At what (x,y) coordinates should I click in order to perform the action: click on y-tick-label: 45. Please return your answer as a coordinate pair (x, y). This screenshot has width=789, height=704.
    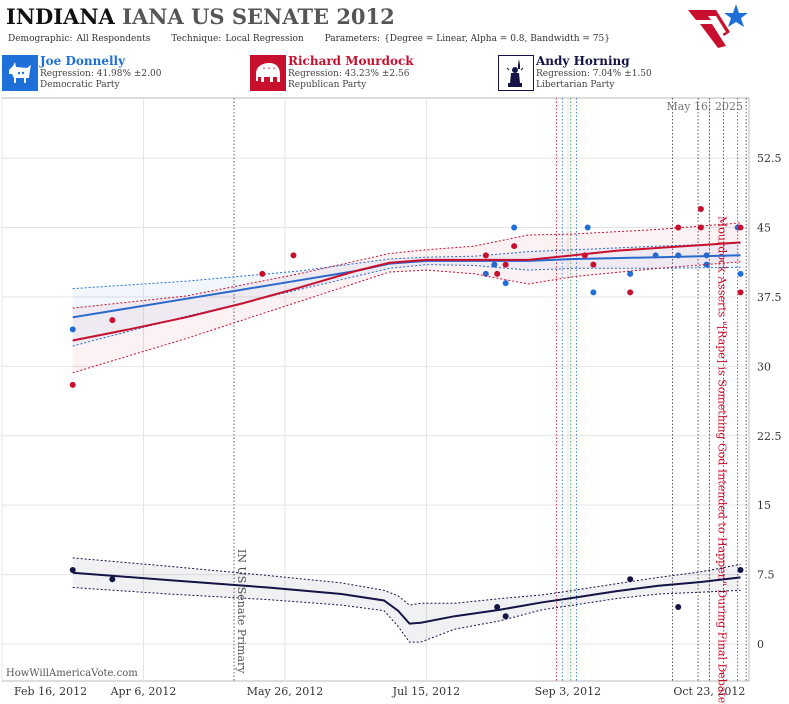
    Looking at the image, I should click on (764, 228).